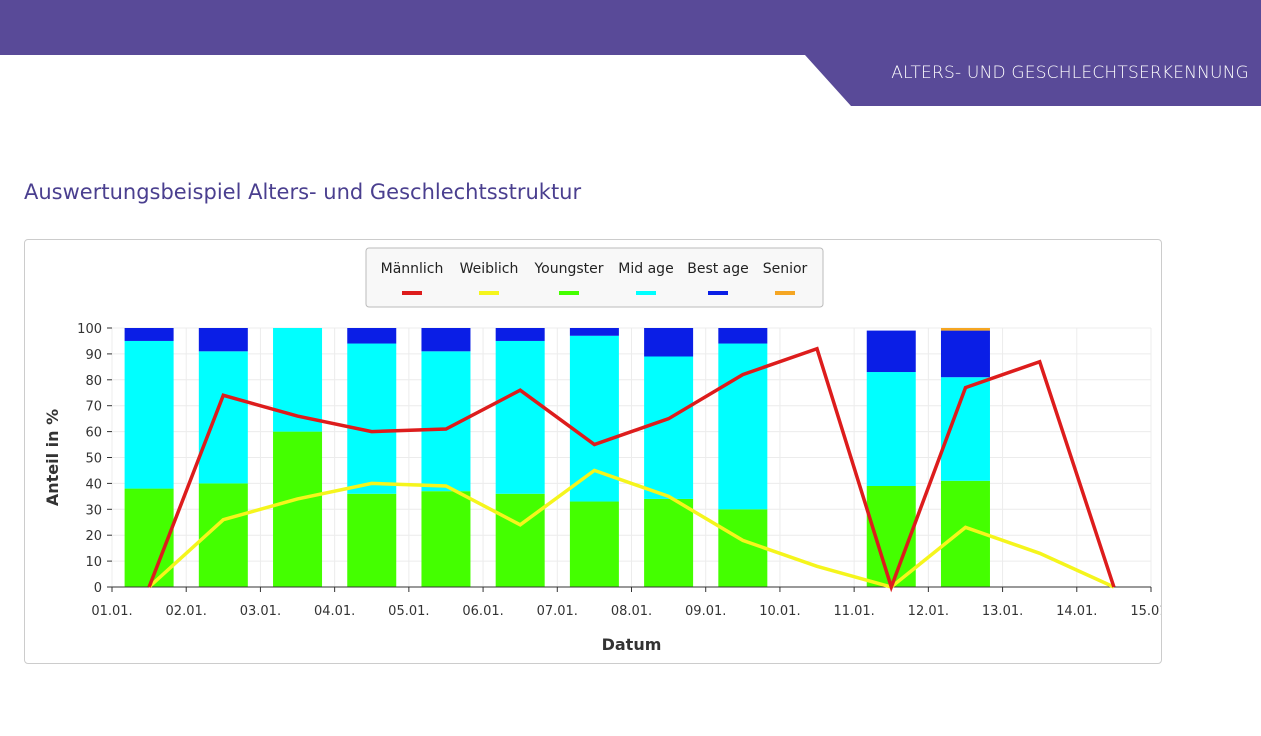  I want to click on x-tick-label: 09.01., so click(705, 611).